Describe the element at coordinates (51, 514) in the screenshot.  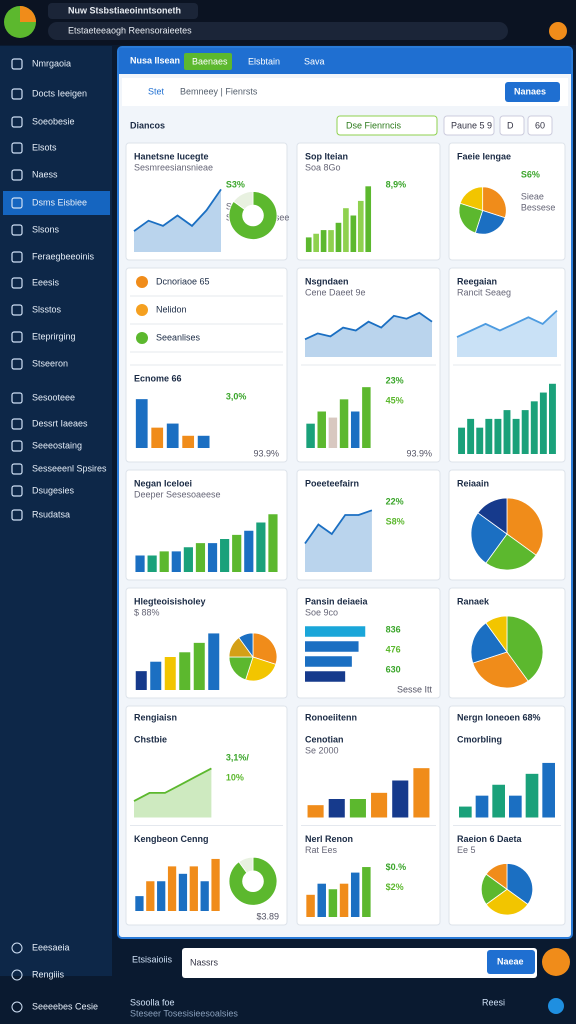
I see `label: Rsudatsa` at that location.